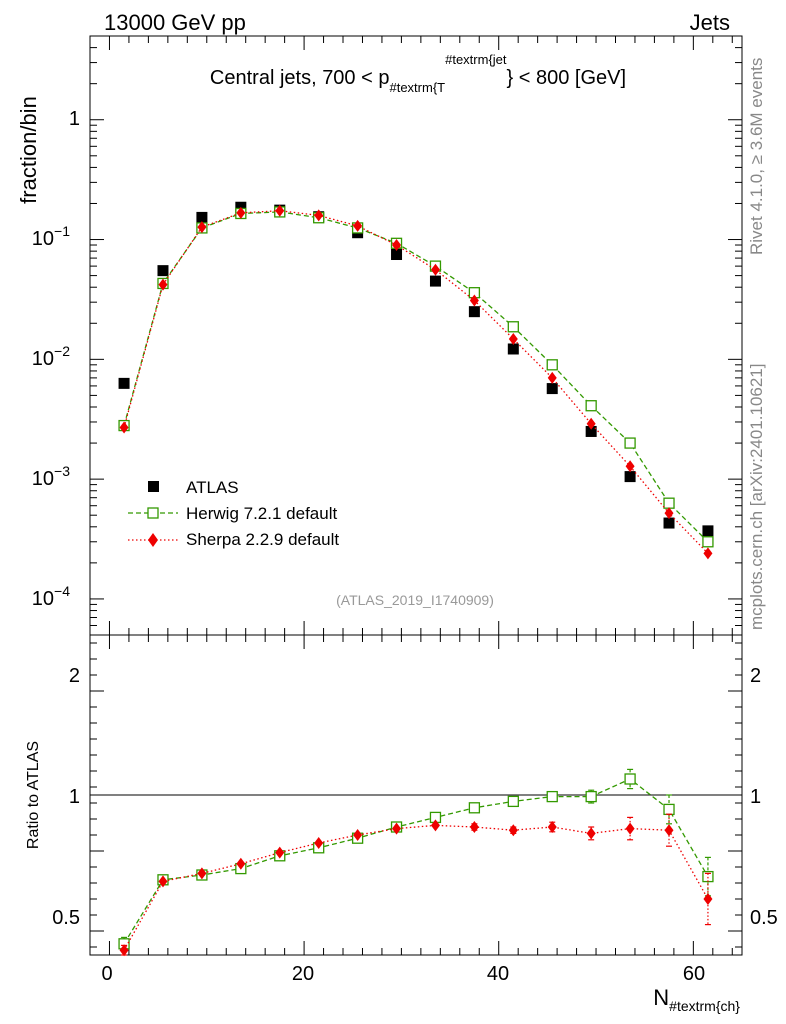  I want to click on herwig-ratio-line, so click(416, 861).